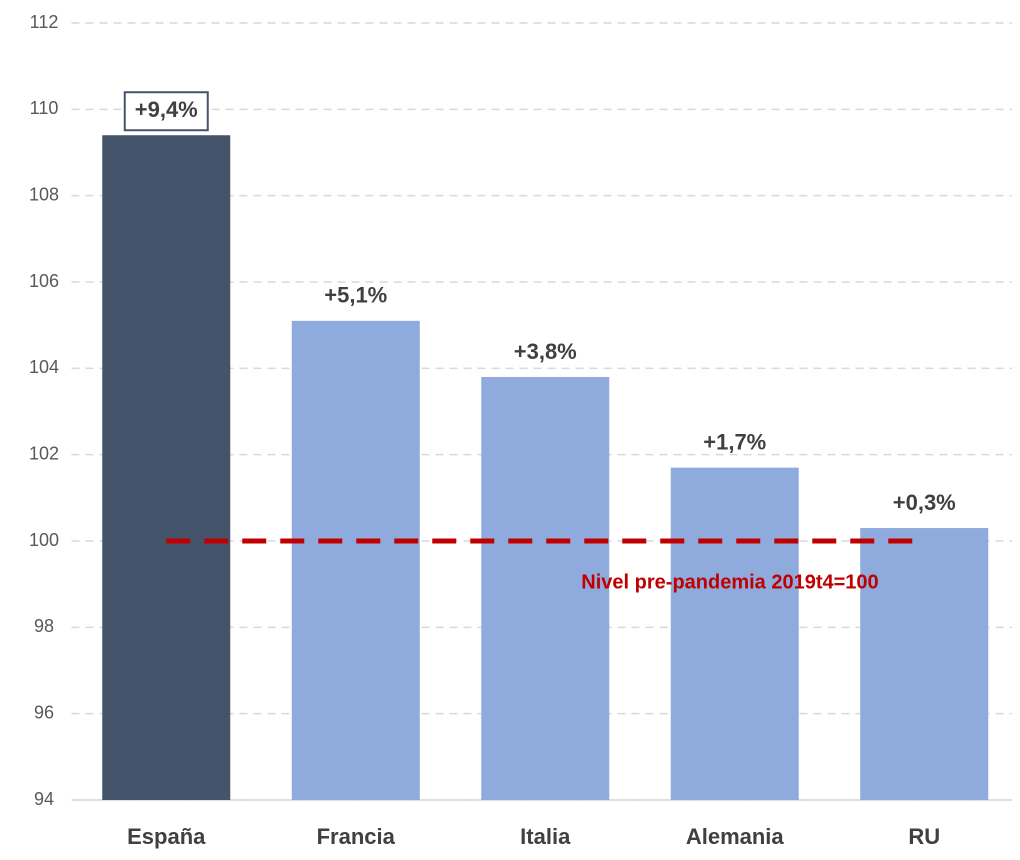 The height and width of the screenshot is (860, 1020). I want to click on value-label: +0,3%, so click(924, 502).